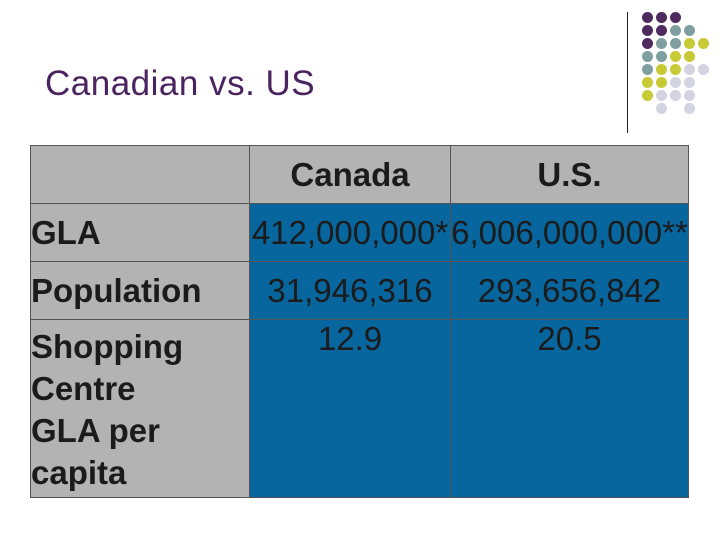 This screenshot has width=720, height=540. What do you see at coordinates (140, 174) in the screenshot?
I see `table-corner-cell` at bounding box center [140, 174].